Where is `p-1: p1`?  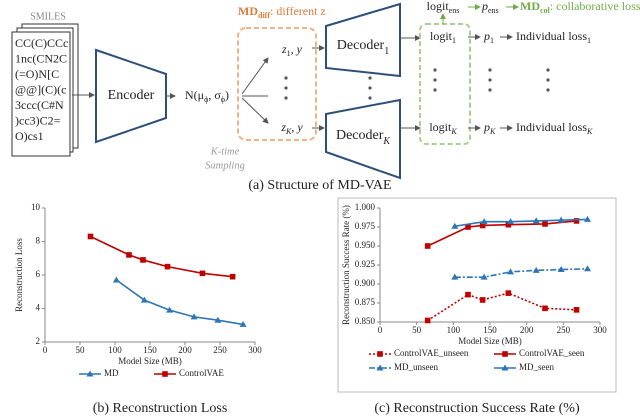
p-1: p1 is located at coordinates (488, 37).